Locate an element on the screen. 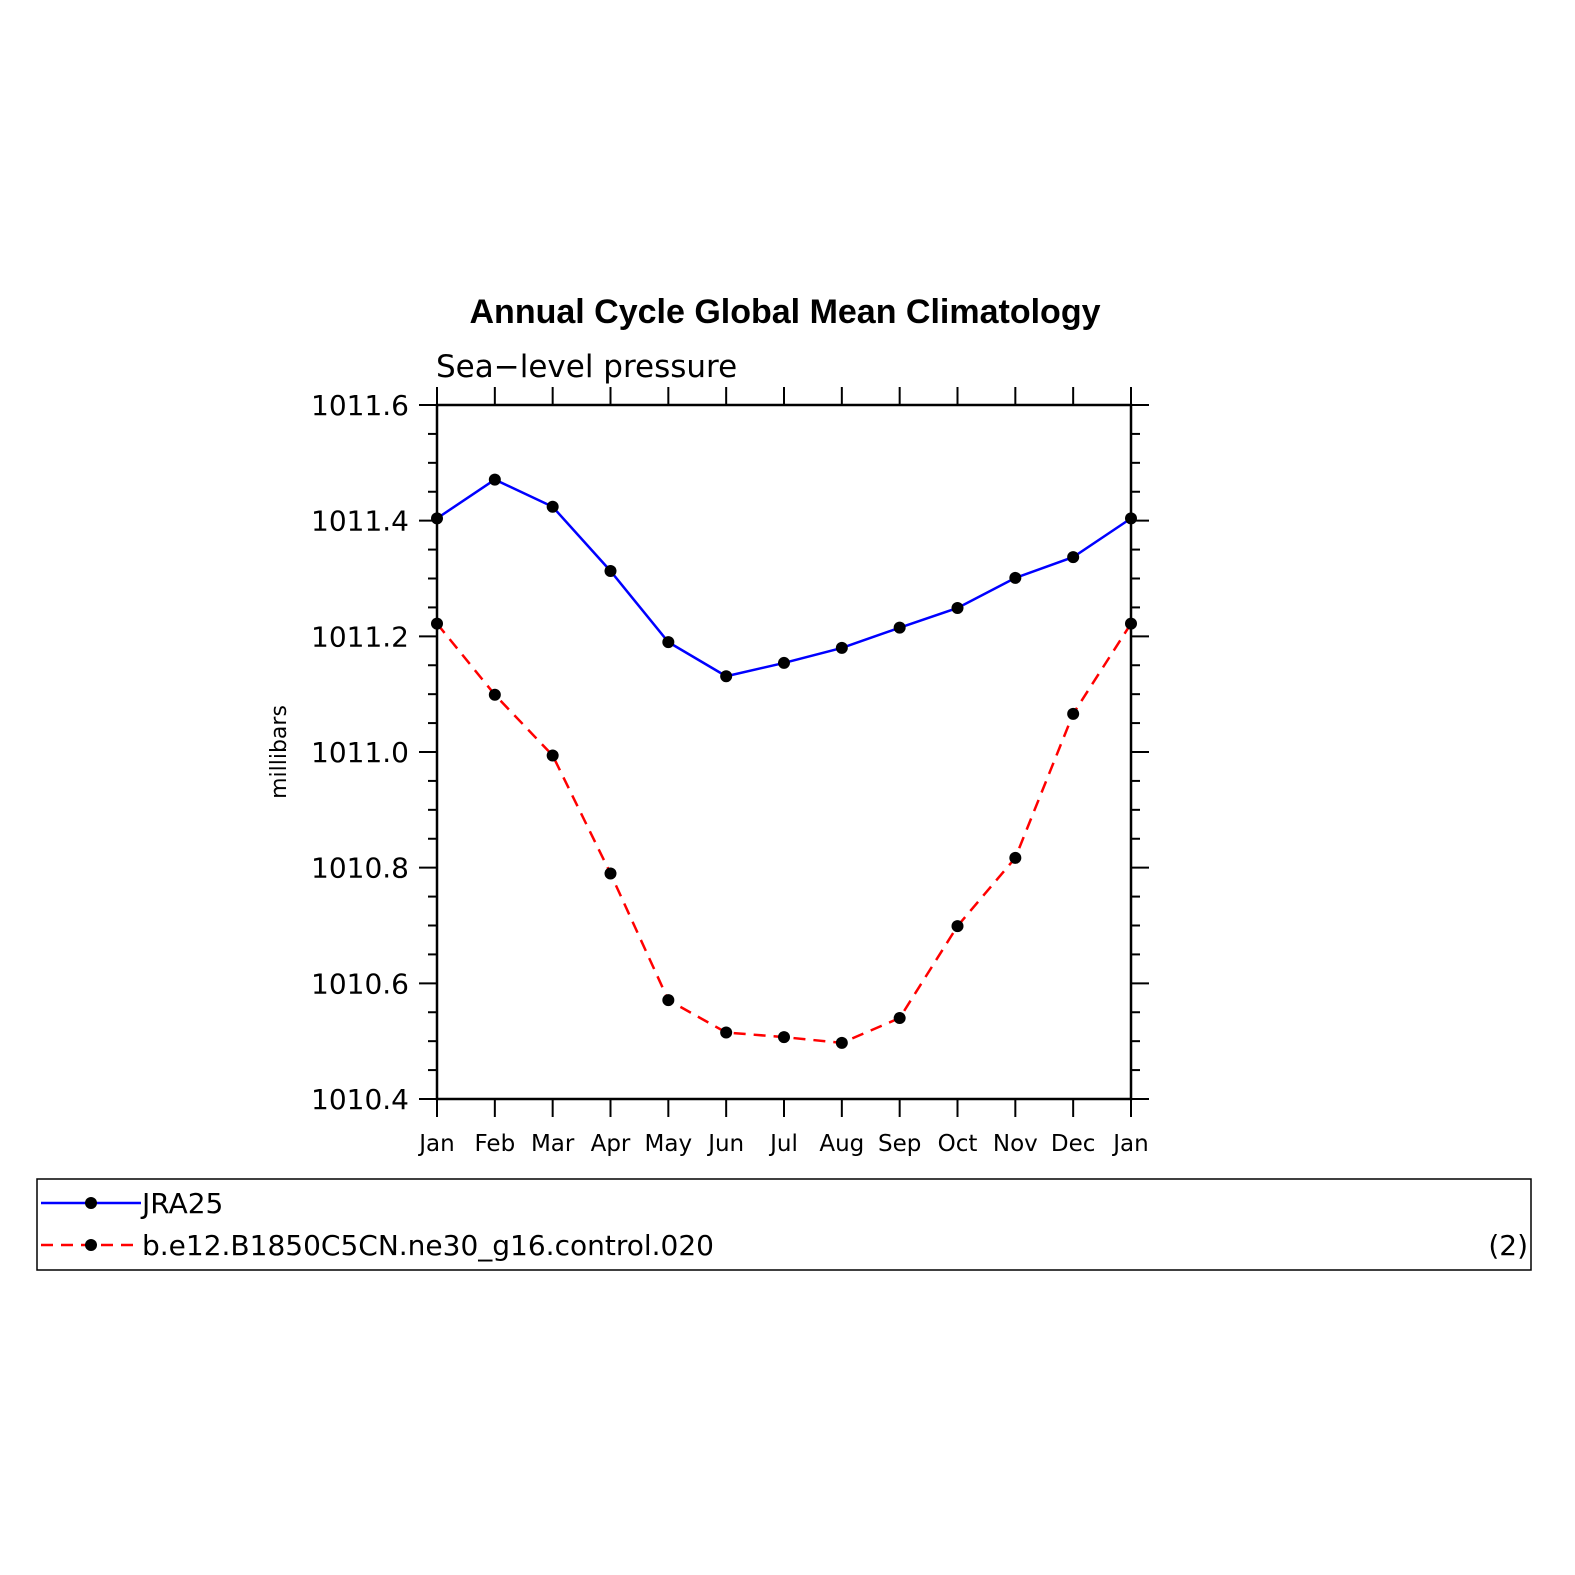 This screenshot has width=1575, height=1575. x-tick-label-mar: Mar is located at coordinates (553, 1144).